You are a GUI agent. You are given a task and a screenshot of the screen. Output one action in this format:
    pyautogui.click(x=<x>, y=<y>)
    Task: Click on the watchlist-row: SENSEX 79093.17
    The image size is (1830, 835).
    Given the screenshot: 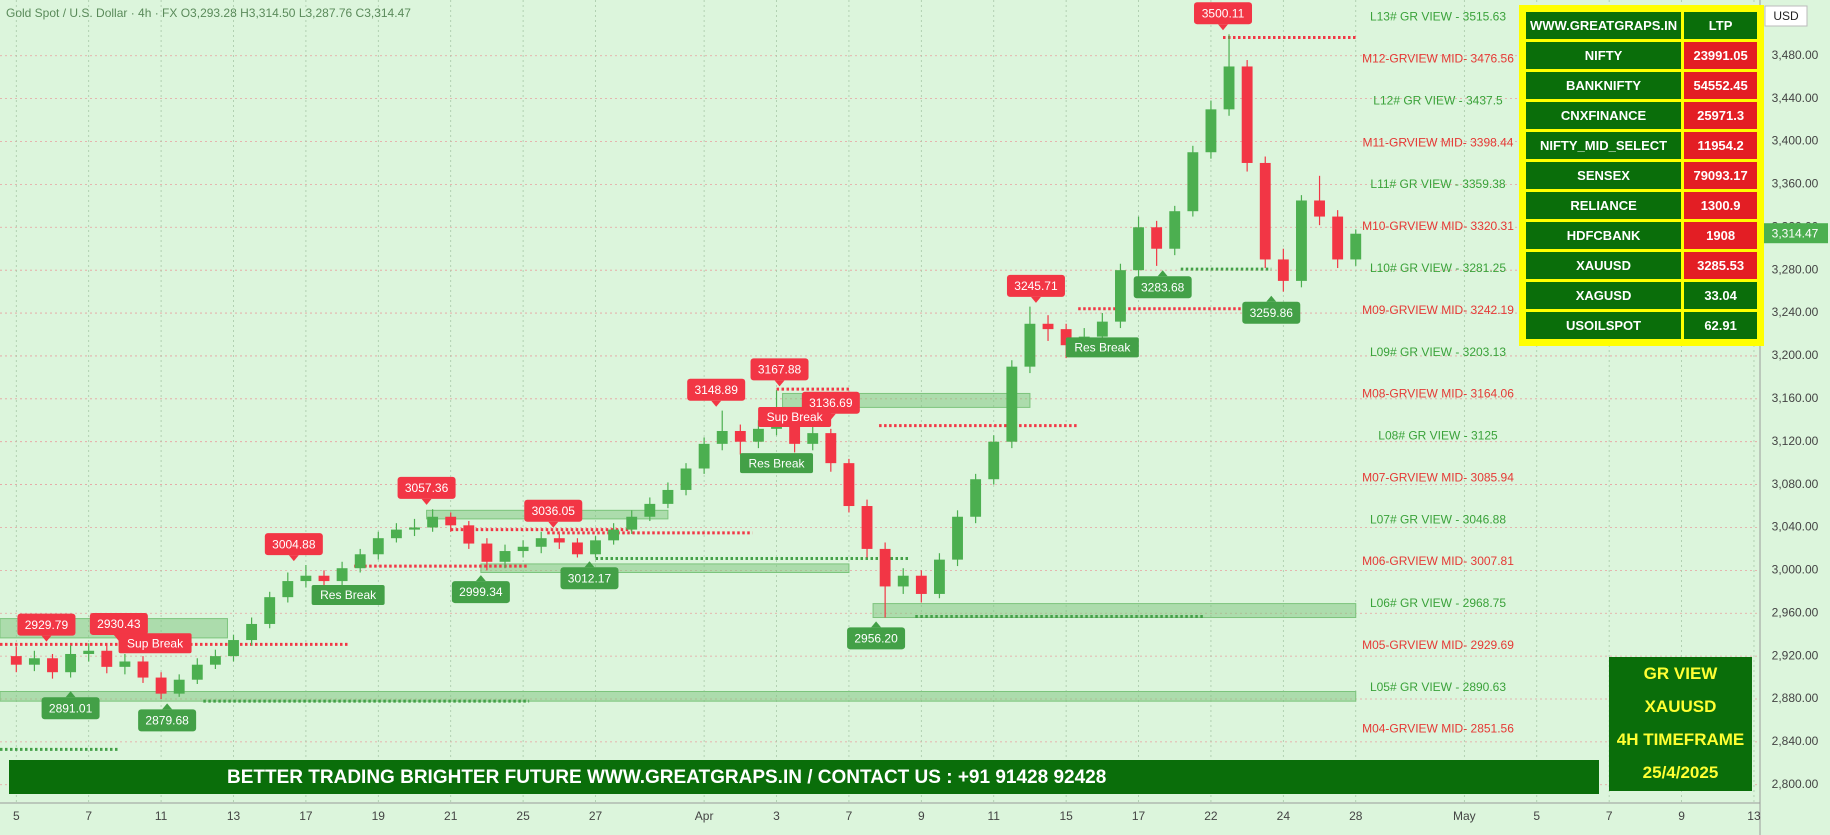 What is the action you would take?
    pyautogui.click(x=1642, y=175)
    